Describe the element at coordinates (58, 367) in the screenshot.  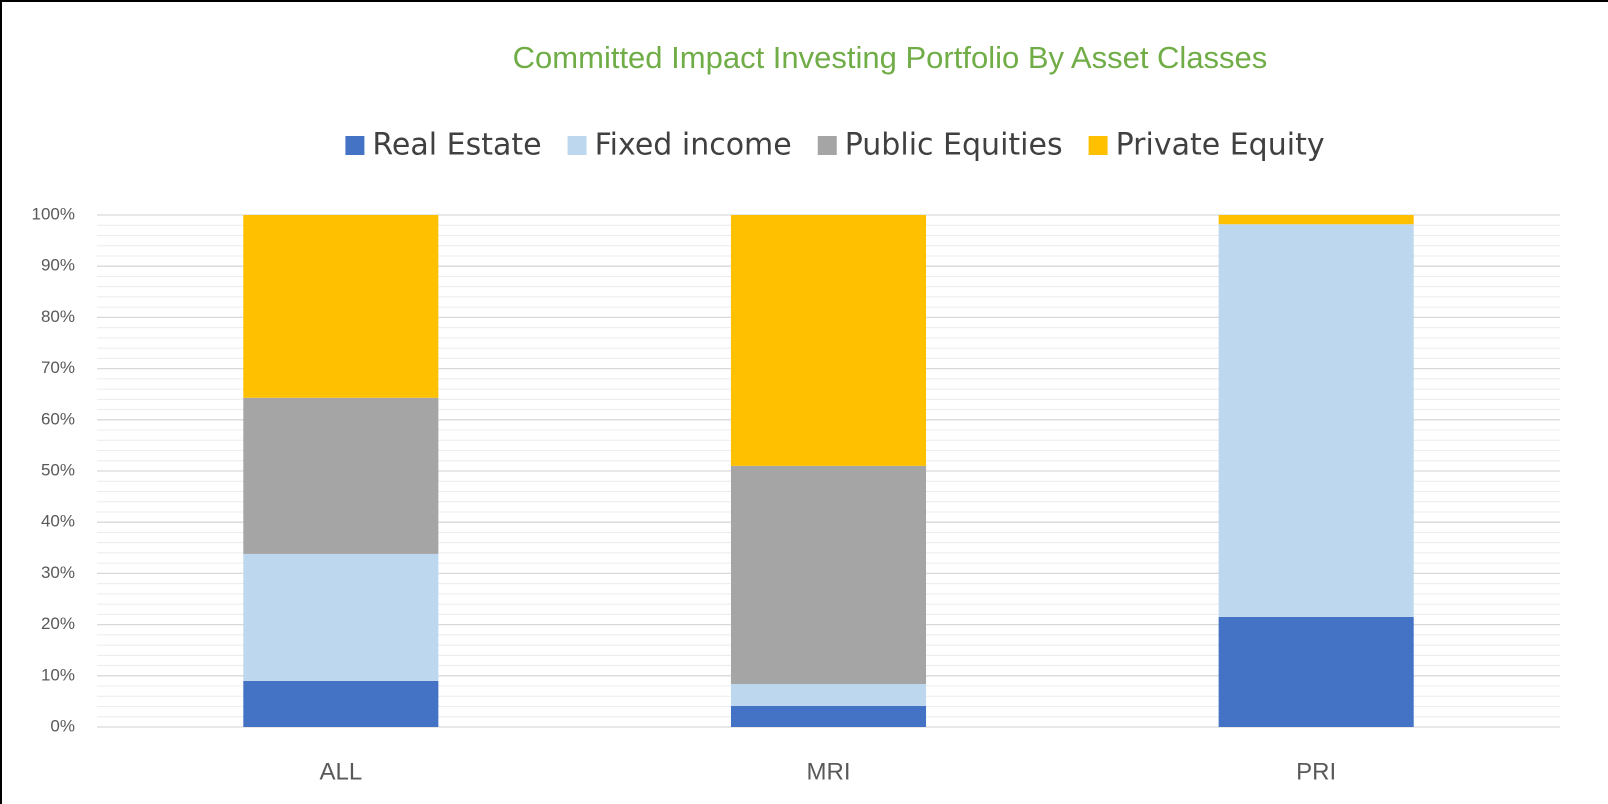
I see `y-tick-label: 70%` at that location.